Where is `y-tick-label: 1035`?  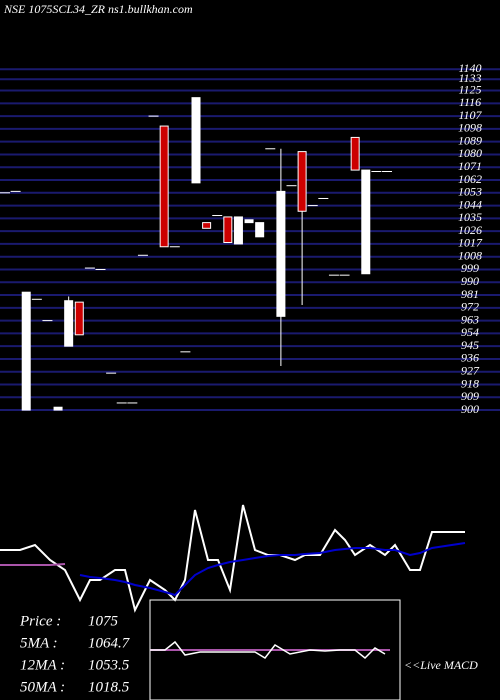 y-tick-label: 1035 is located at coordinates (470, 217).